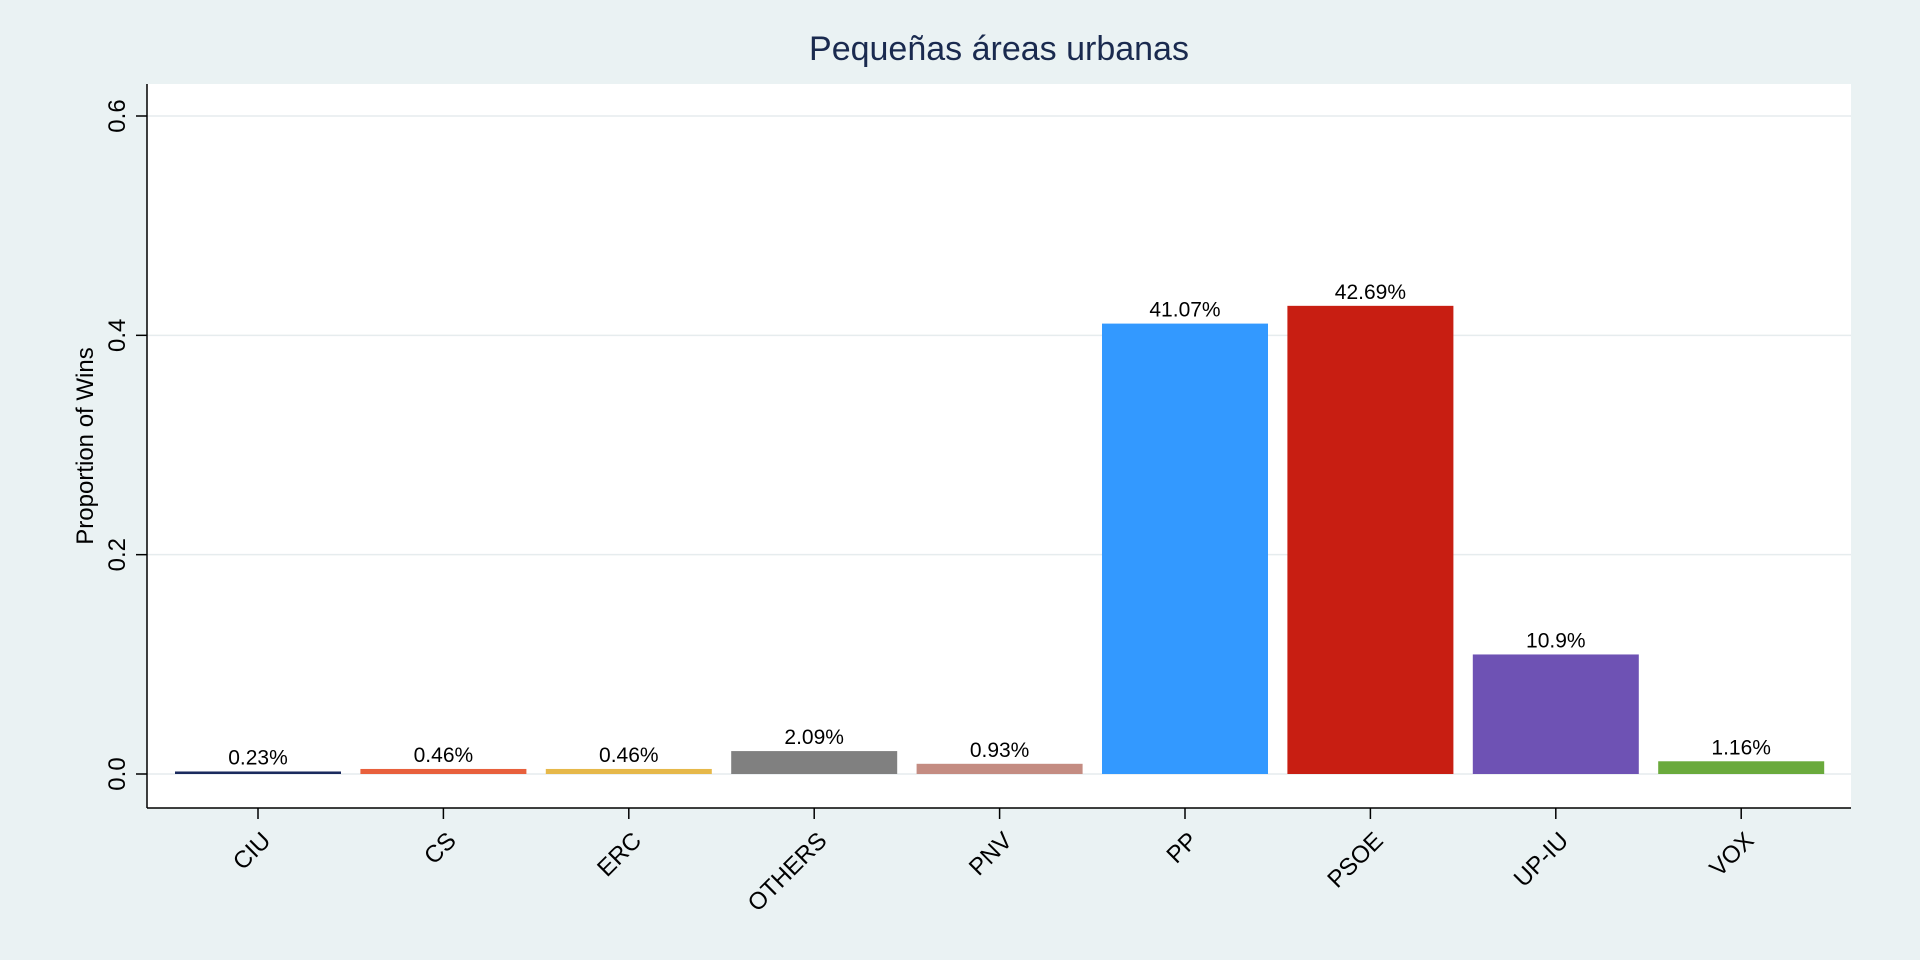 The height and width of the screenshot is (960, 1920). I want to click on x-tick-label-others: OTHERS, so click(788, 872).